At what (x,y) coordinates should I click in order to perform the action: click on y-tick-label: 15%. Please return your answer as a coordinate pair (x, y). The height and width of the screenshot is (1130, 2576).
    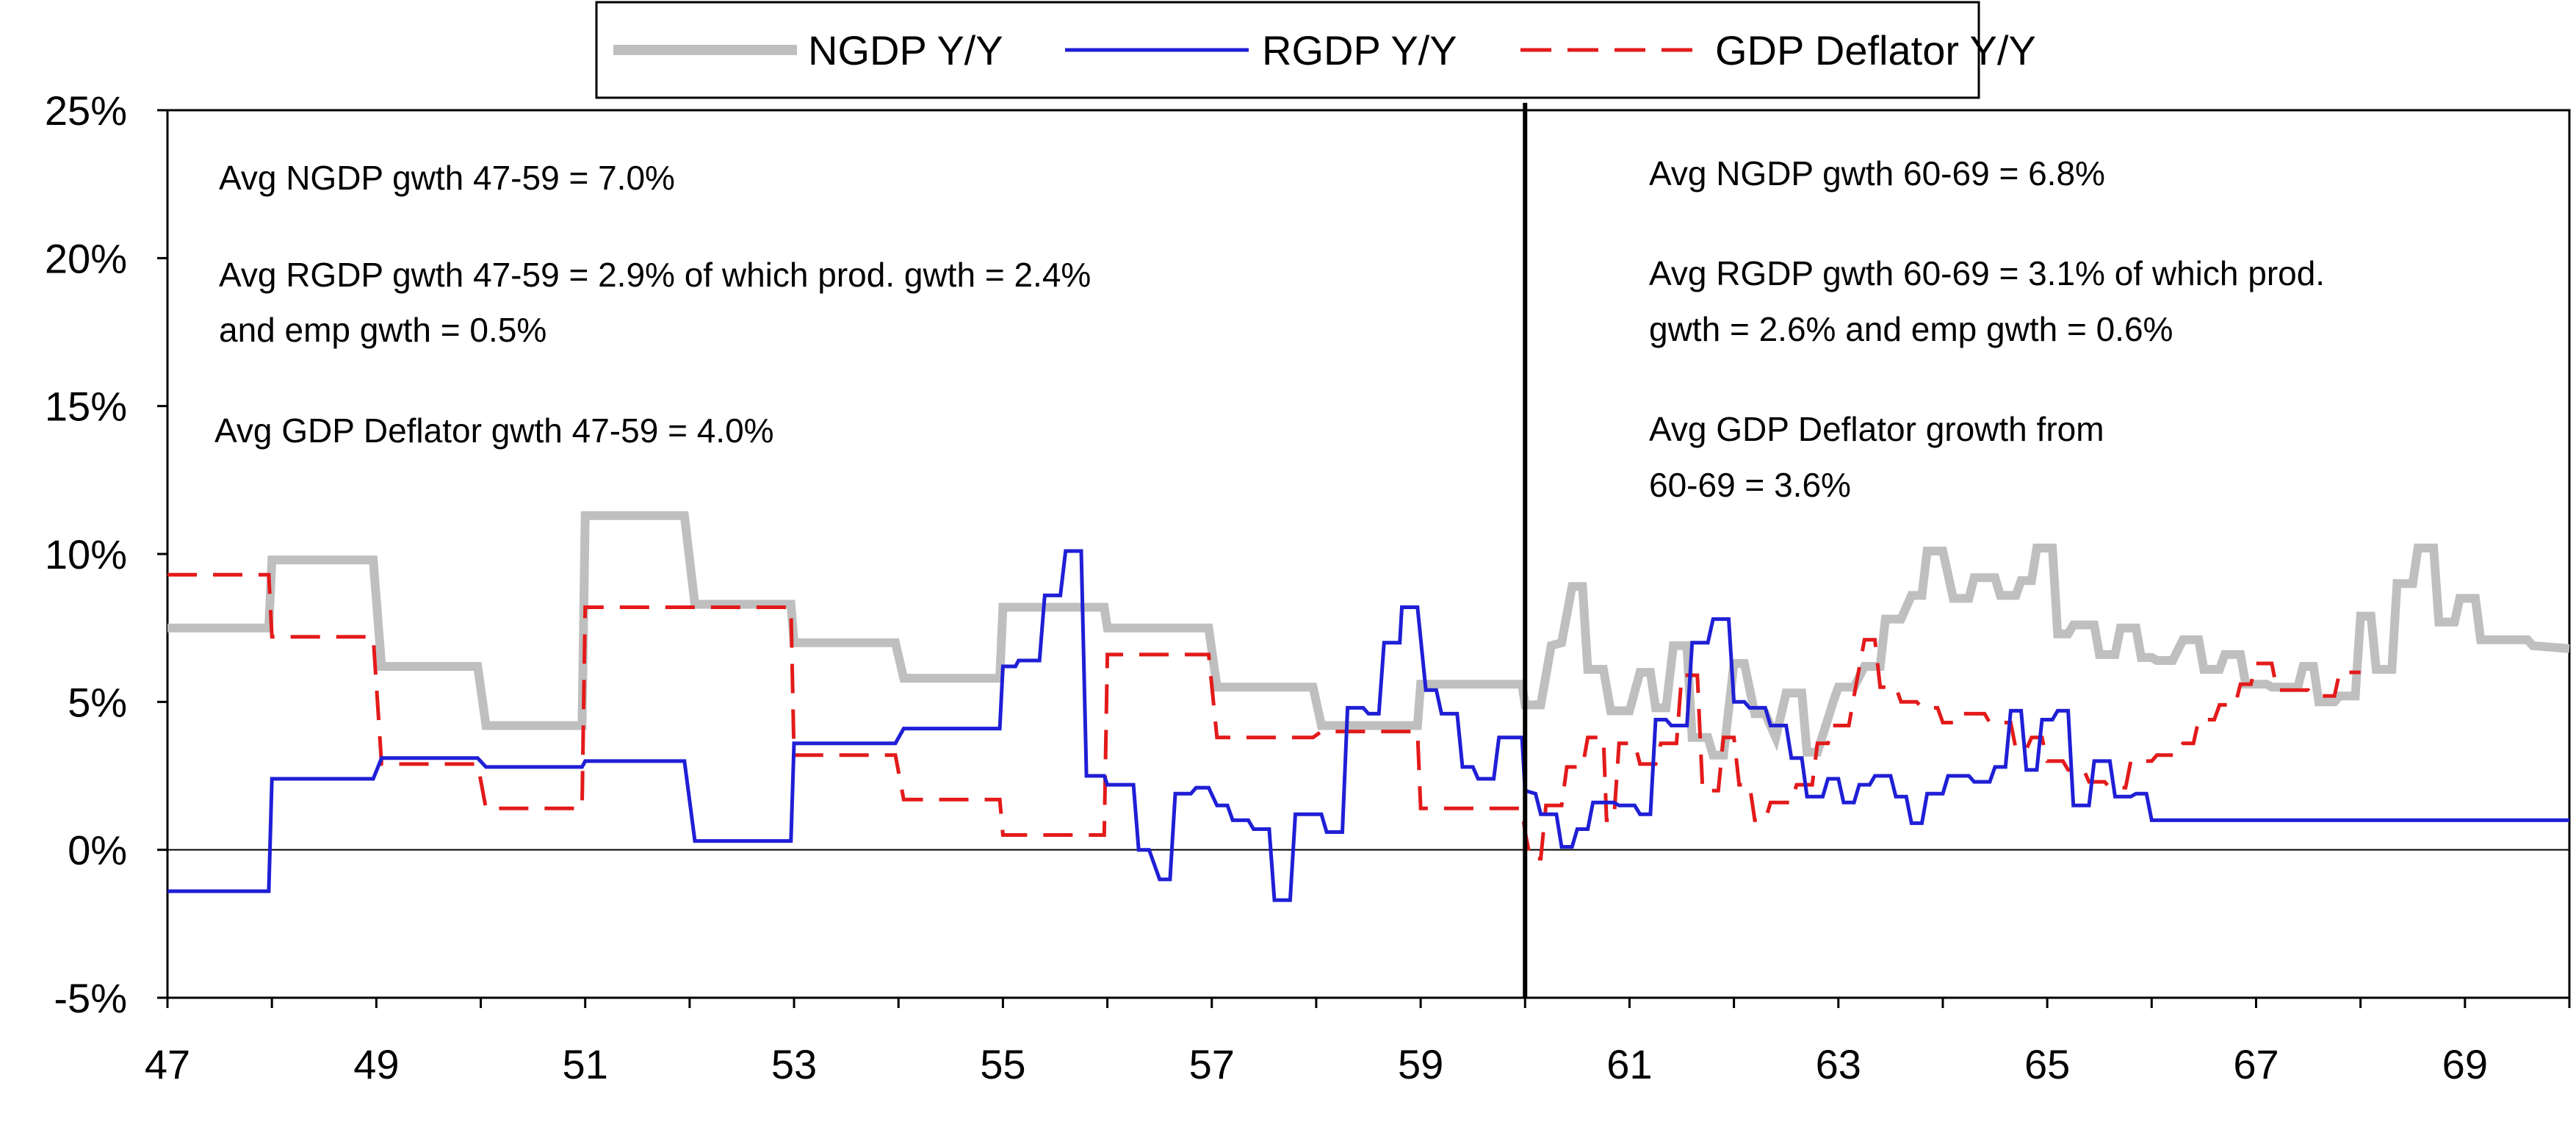
    Looking at the image, I should click on (86, 407).